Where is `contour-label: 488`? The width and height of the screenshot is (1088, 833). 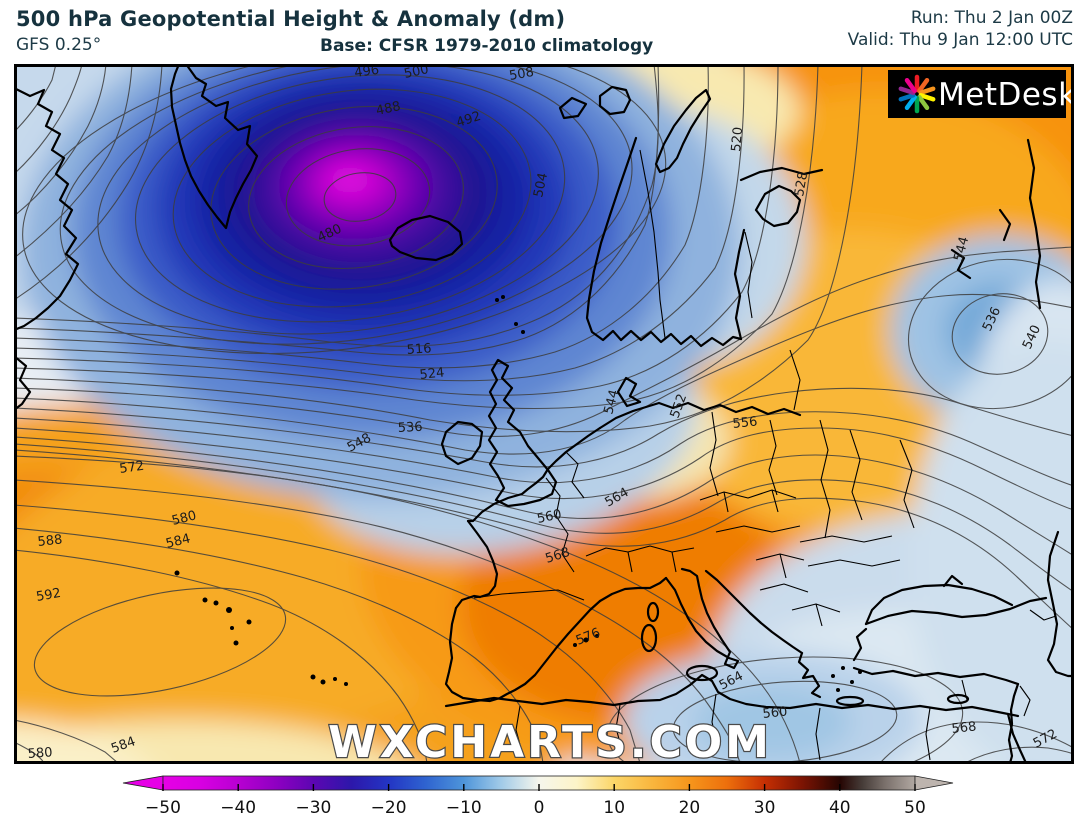 contour-label: 488 is located at coordinates (388, 109).